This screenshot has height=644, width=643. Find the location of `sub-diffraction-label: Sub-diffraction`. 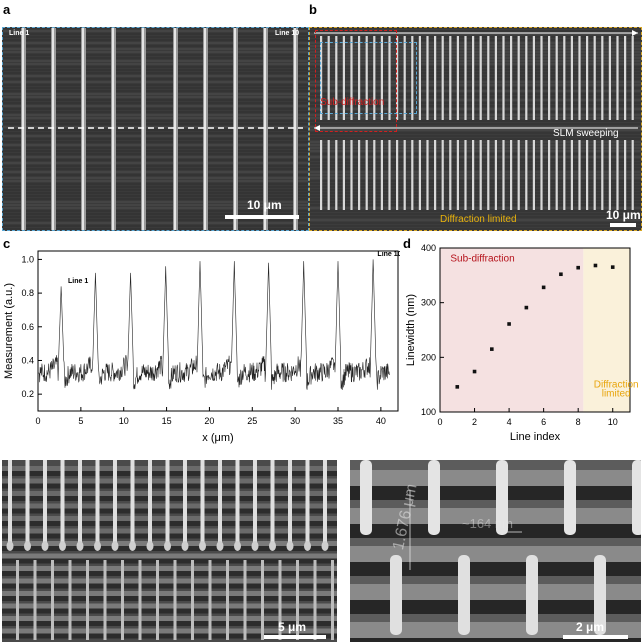

sub-diffraction-label: Sub-diffraction is located at coordinates (352, 102).